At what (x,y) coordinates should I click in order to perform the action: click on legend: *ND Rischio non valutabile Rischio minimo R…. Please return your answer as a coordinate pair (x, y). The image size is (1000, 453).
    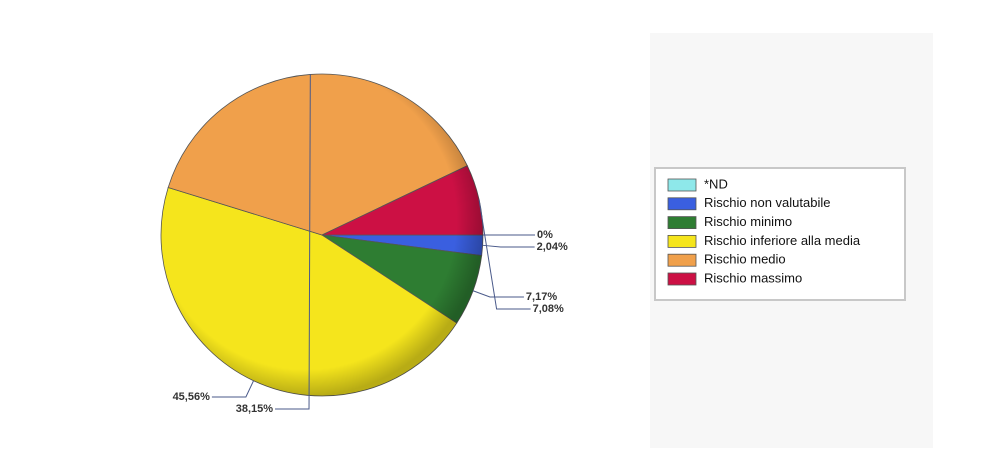
    Looking at the image, I should click on (764, 231).